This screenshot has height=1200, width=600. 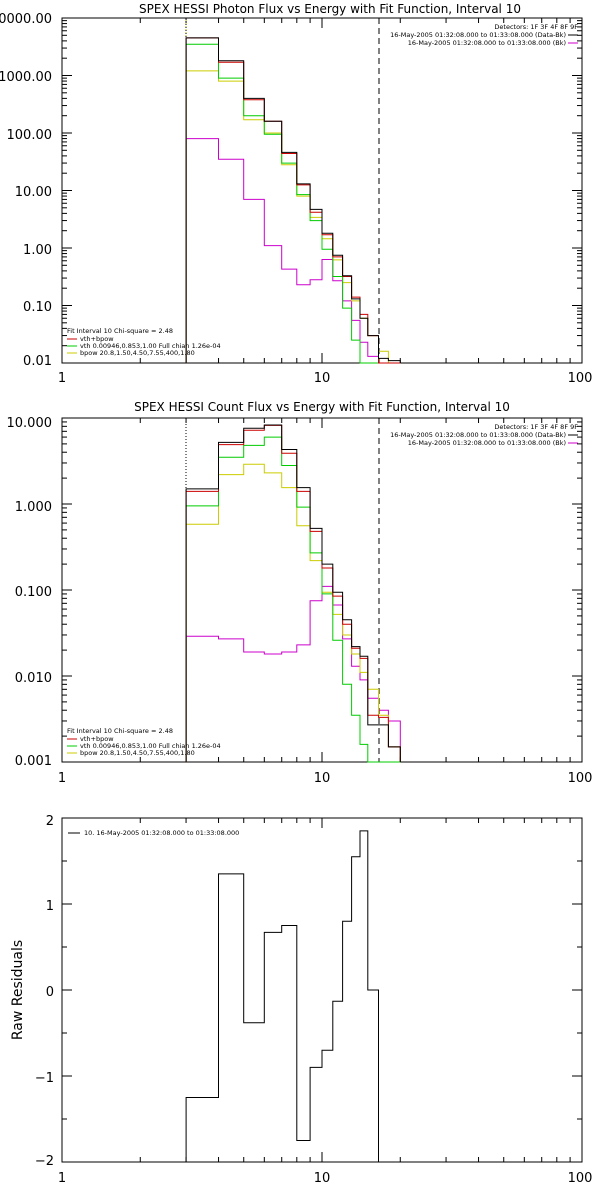 What do you see at coordinates (580, 378) in the screenshot?
I see `photon-xtick: 100` at bounding box center [580, 378].